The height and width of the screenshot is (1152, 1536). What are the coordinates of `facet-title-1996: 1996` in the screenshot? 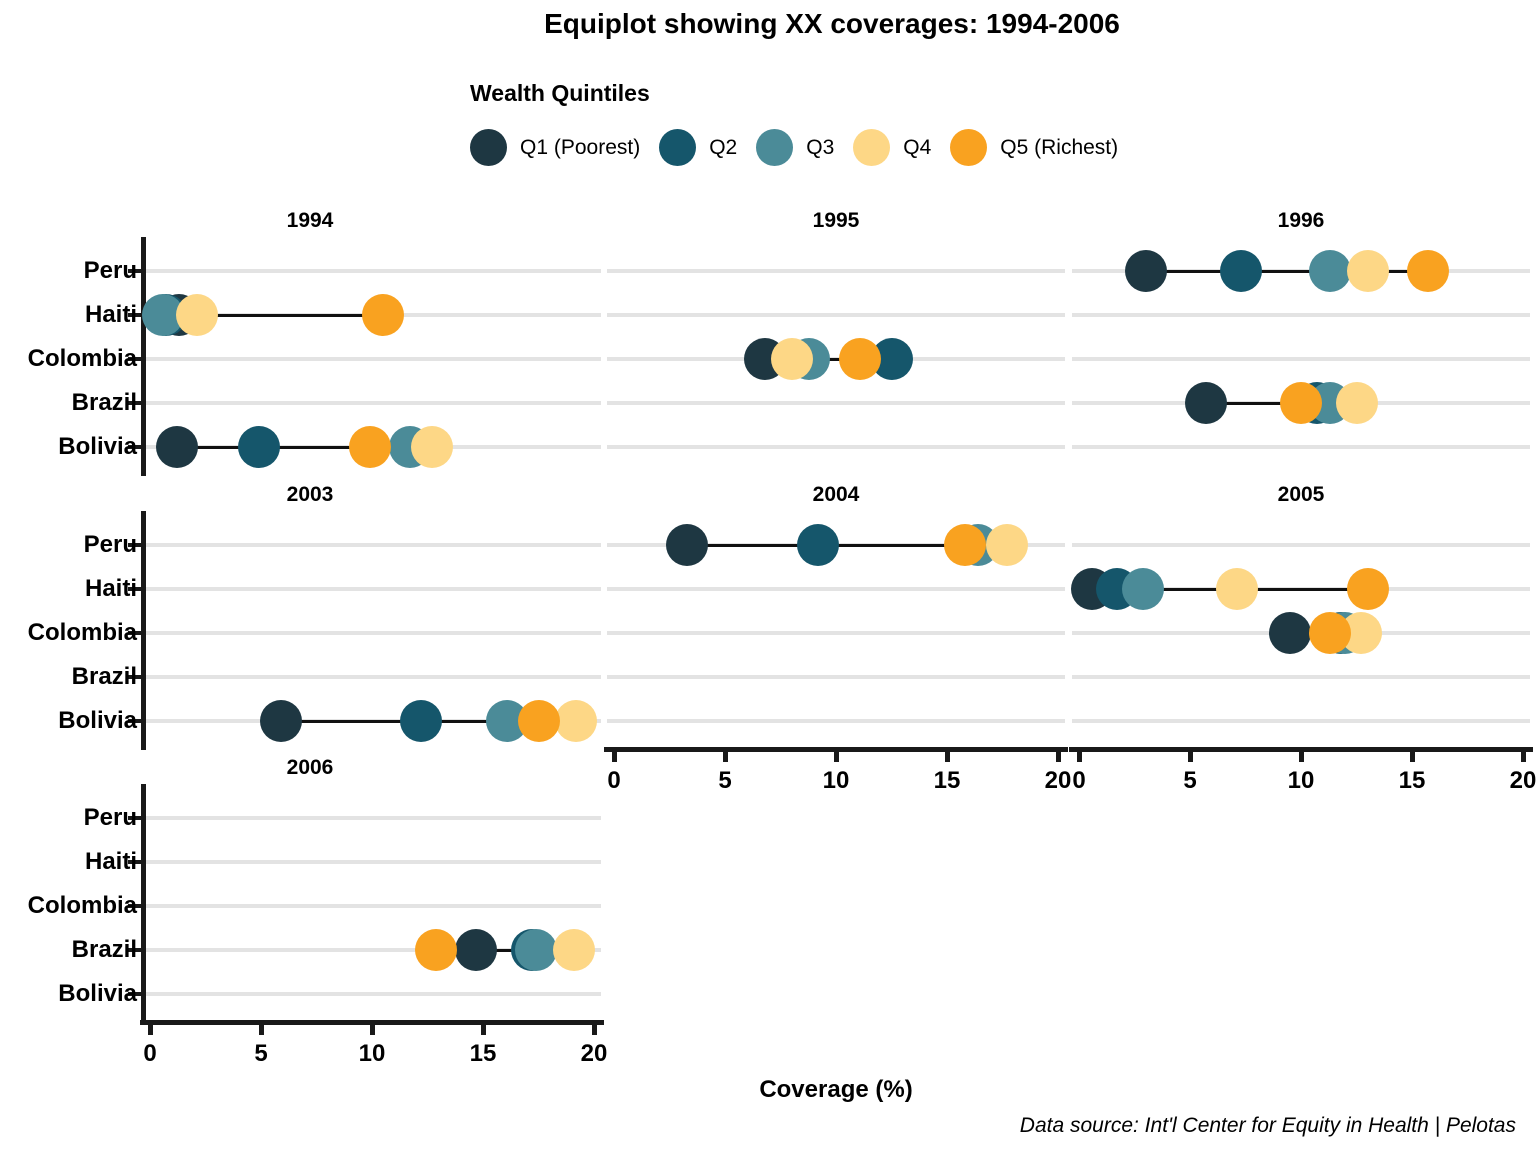 It's located at (1301, 220).